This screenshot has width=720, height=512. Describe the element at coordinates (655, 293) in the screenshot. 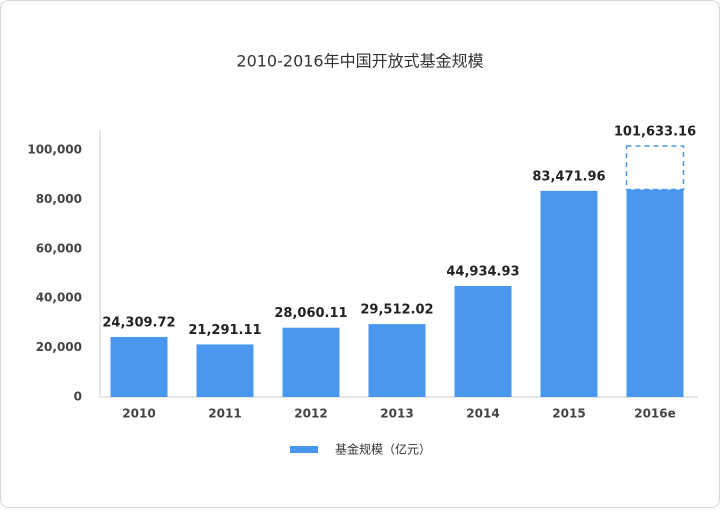

I see `bar-solid` at that location.